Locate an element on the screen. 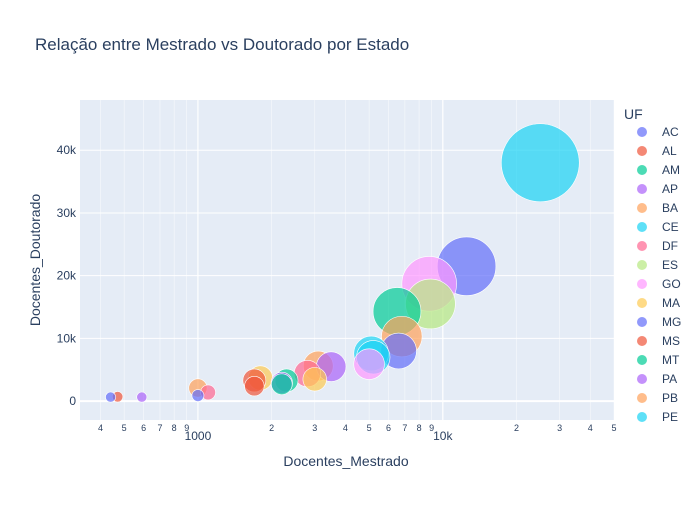 The image size is (700, 505). y-tick-label: 20k is located at coordinates (67, 276).